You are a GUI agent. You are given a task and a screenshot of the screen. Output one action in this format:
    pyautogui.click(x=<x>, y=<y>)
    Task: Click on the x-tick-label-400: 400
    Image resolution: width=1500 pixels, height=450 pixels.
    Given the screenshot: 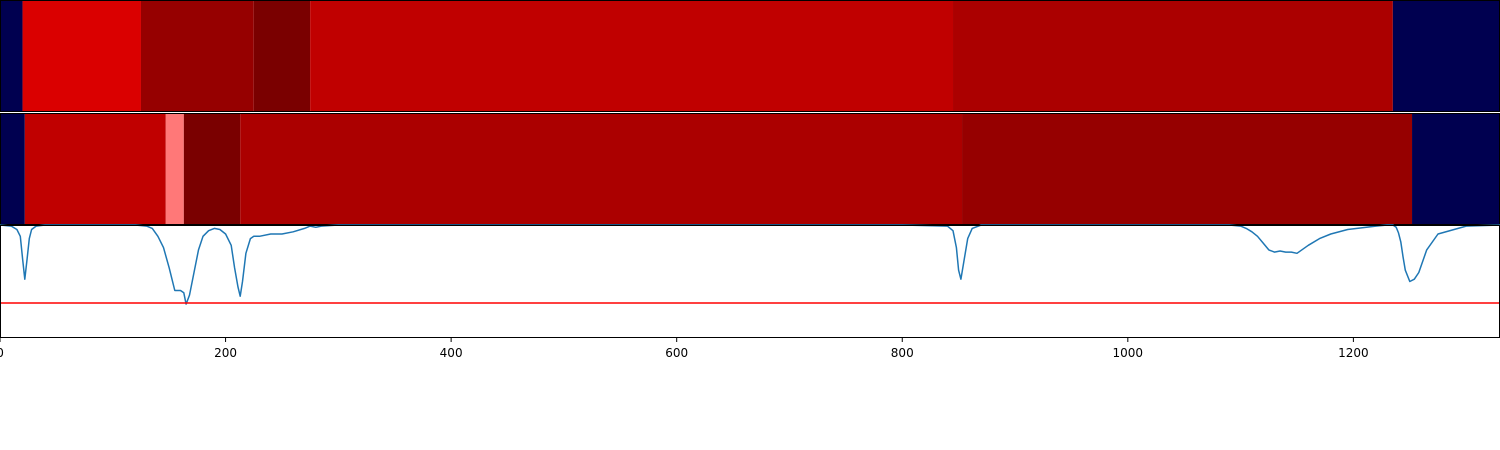 What is the action you would take?
    pyautogui.click(x=451, y=353)
    